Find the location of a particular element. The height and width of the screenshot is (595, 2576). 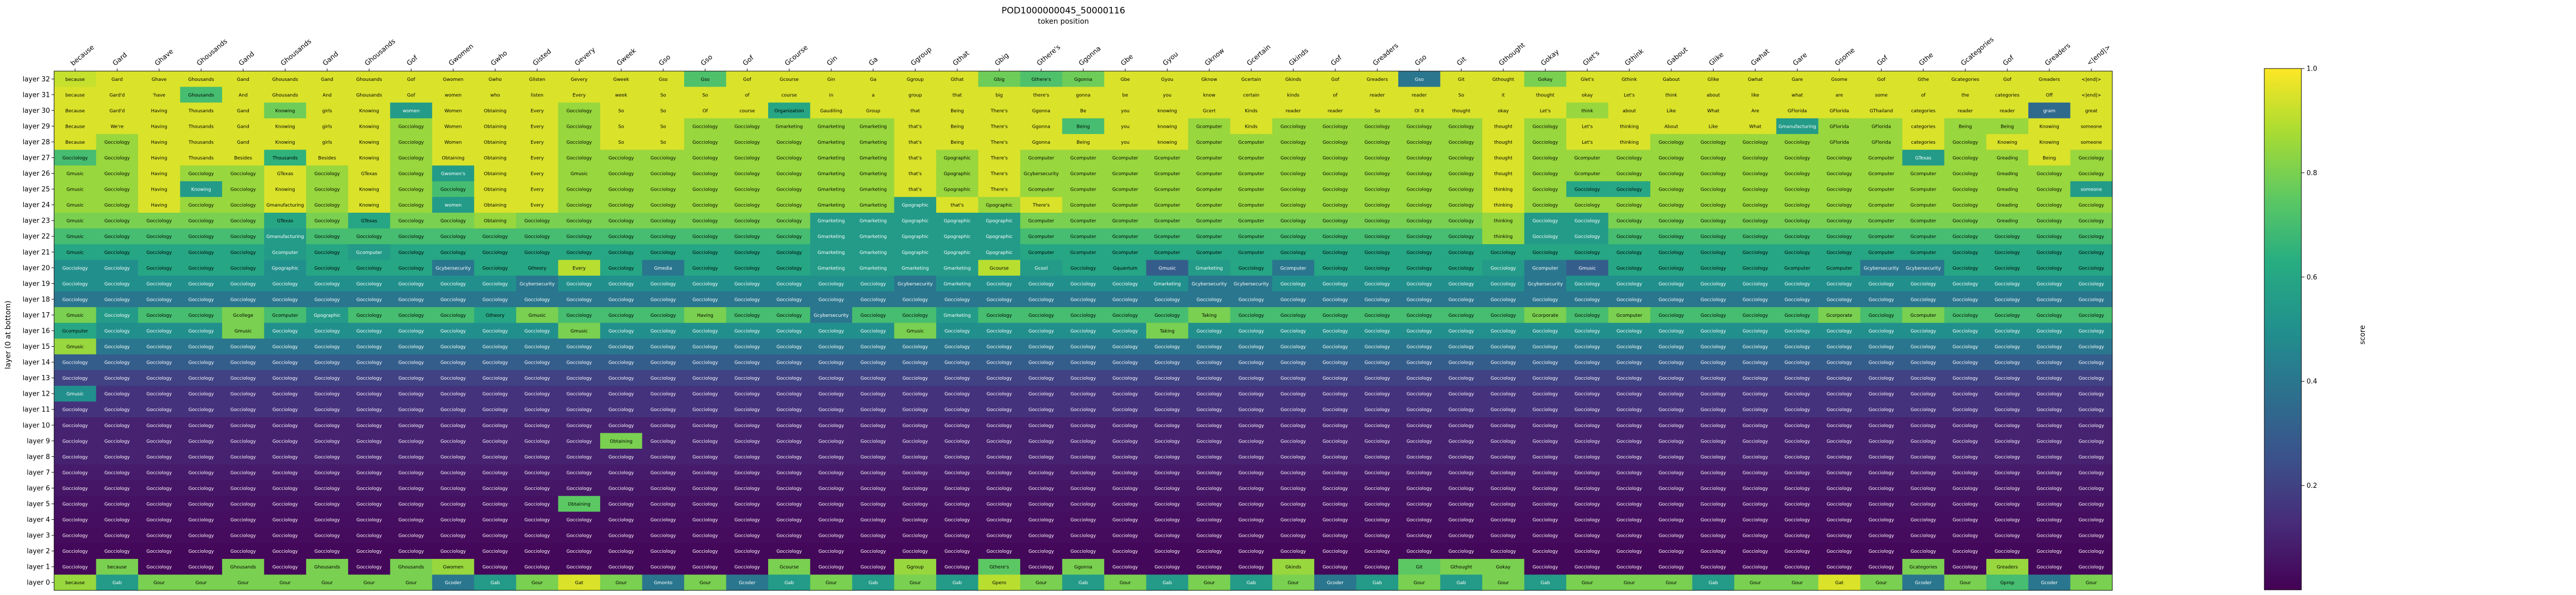

cell-label: Gmusic is located at coordinates (75, 394).